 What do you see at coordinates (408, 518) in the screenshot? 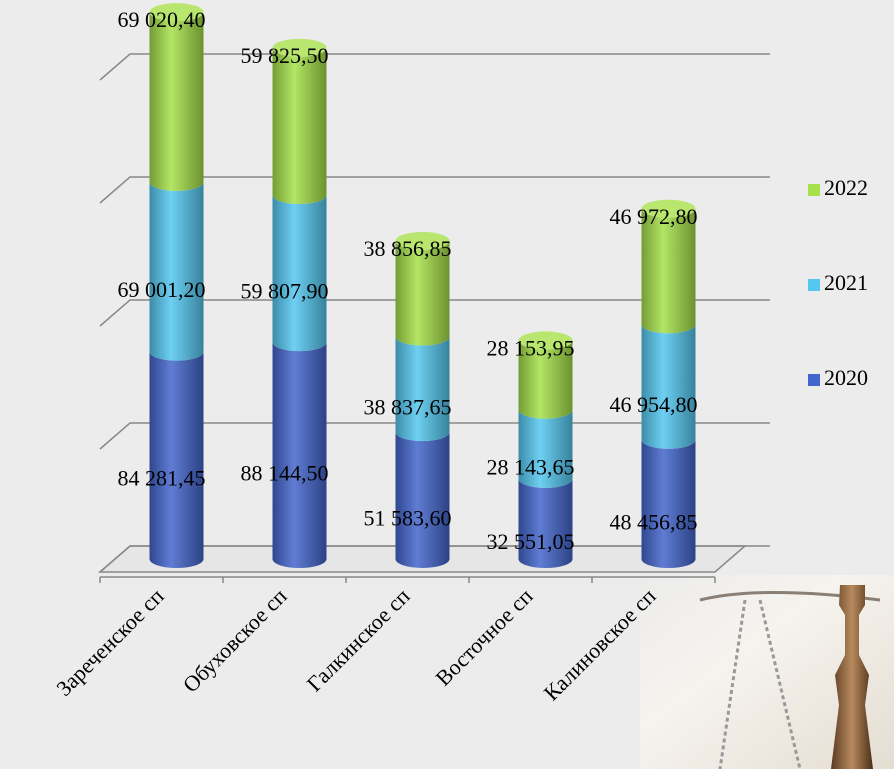
I see `value-label: 51 583,60` at bounding box center [408, 518].